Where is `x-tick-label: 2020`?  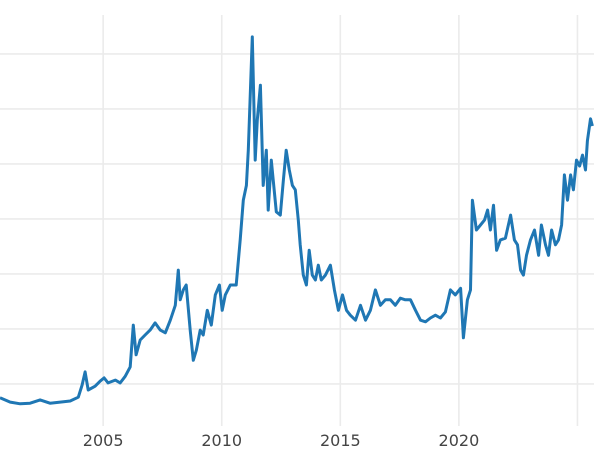
x-tick-label: 2020 is located at coordinates (459, 440).